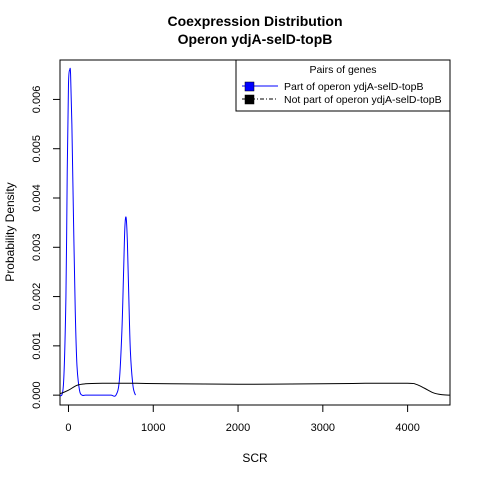 The image size is (480, 480). I want to click on y-tick-label: 0.003, so click(37, 248).